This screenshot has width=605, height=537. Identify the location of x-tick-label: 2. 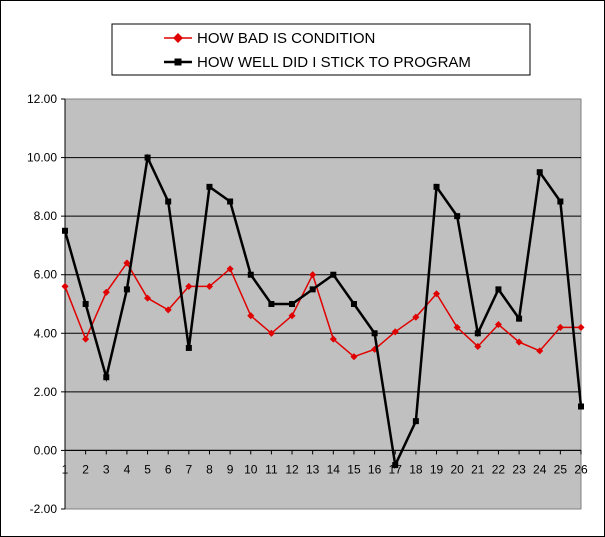
(85, 469).